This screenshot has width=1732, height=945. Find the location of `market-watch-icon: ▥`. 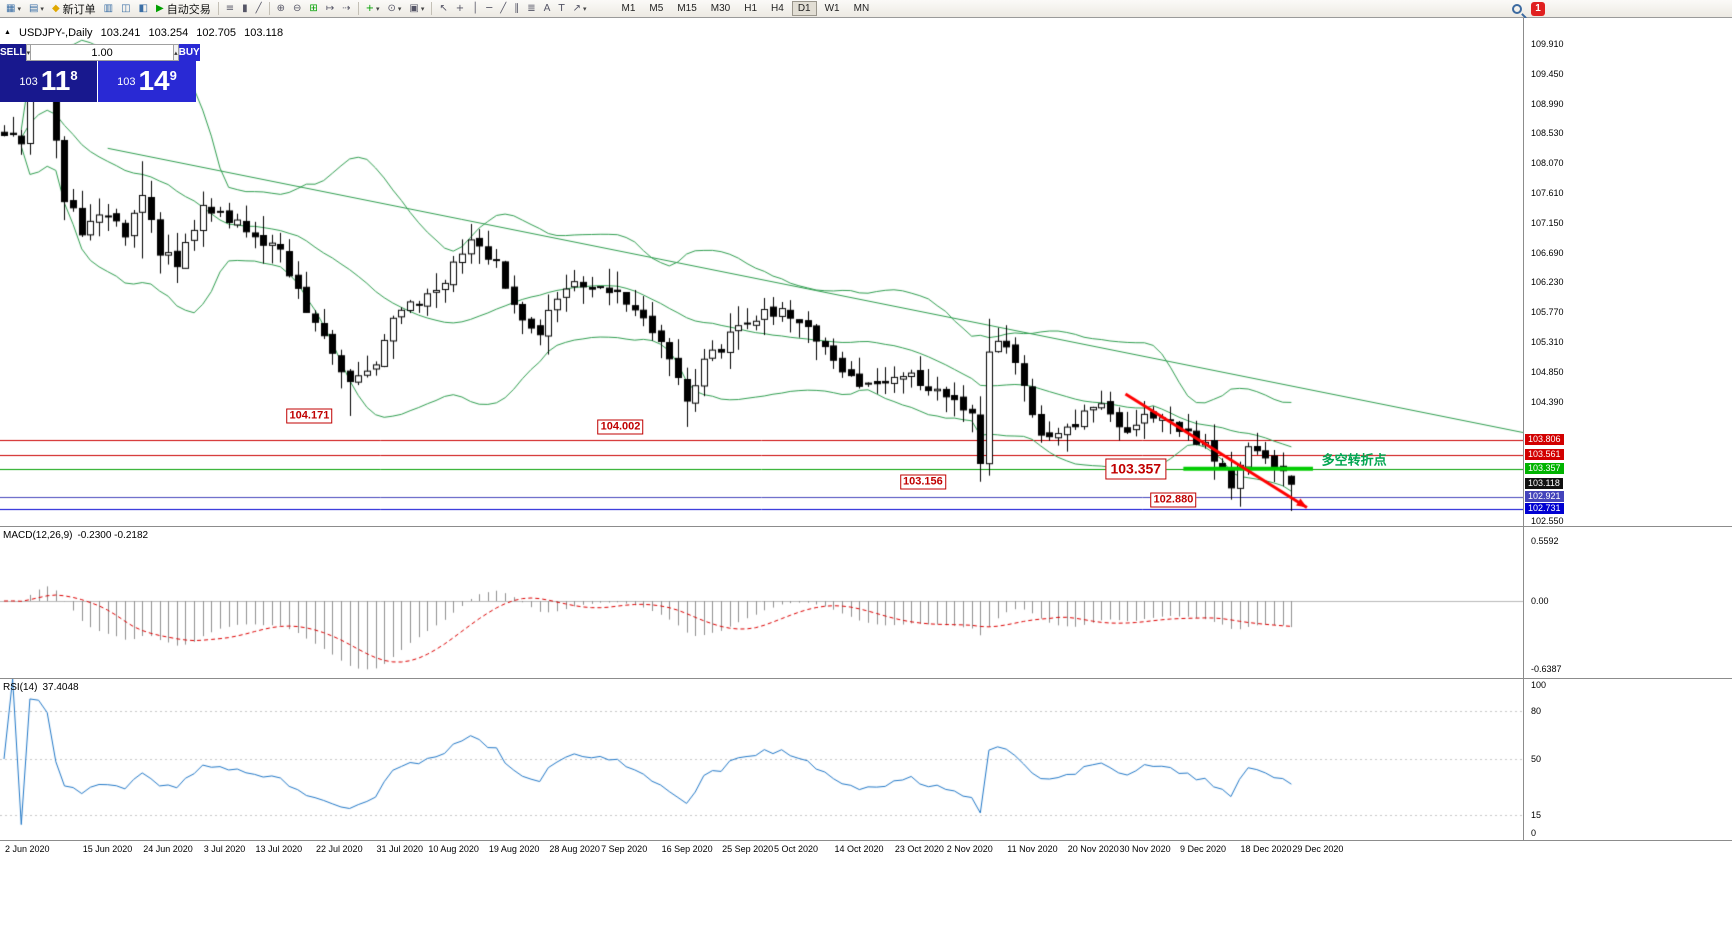

market-watch-icon: ▥ is located at coordinates (108, 8).